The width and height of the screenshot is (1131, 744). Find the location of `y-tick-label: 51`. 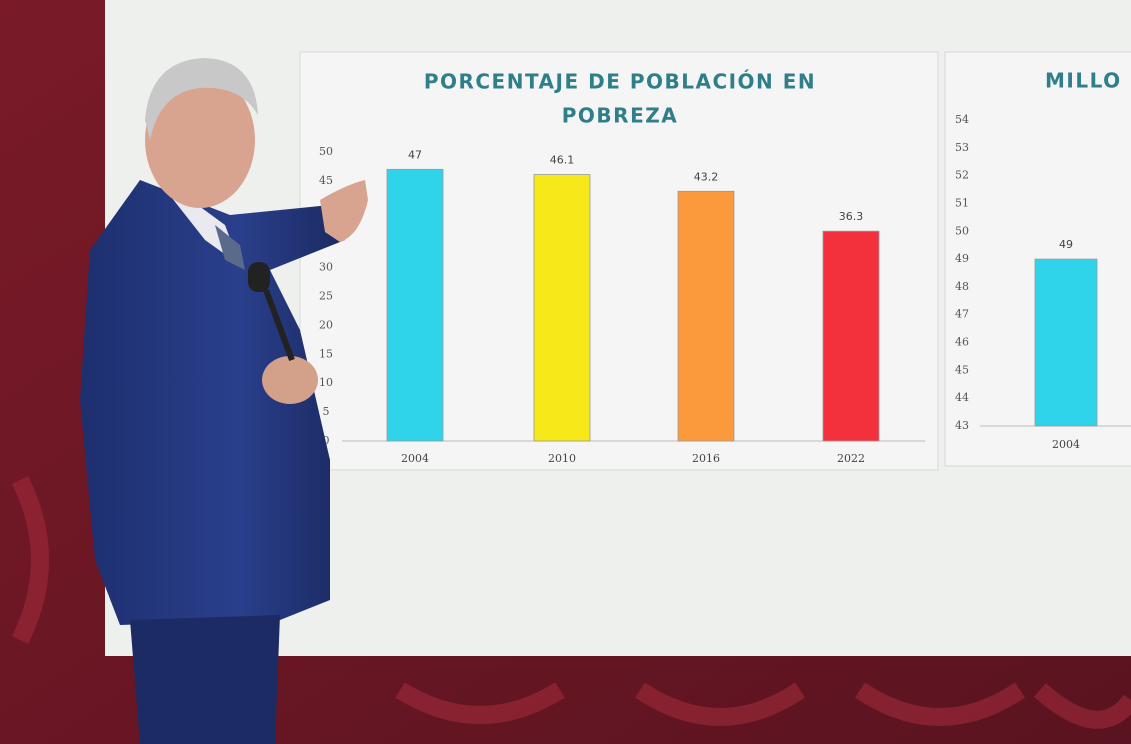

y-tick-label: 51 is located at coordinates (962, 202).